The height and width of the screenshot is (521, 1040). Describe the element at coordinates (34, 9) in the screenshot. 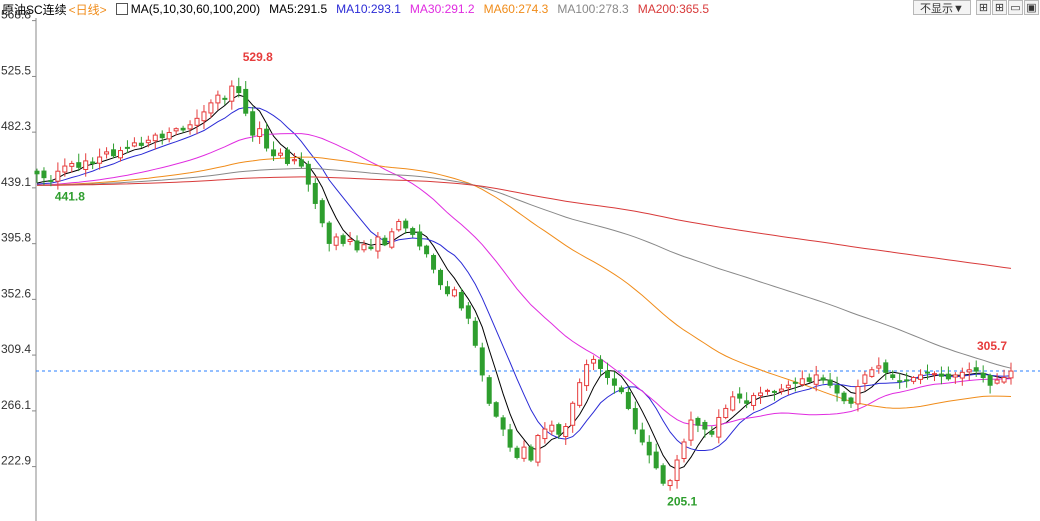

I see `instrument-name: 原油SC连续` at that location.